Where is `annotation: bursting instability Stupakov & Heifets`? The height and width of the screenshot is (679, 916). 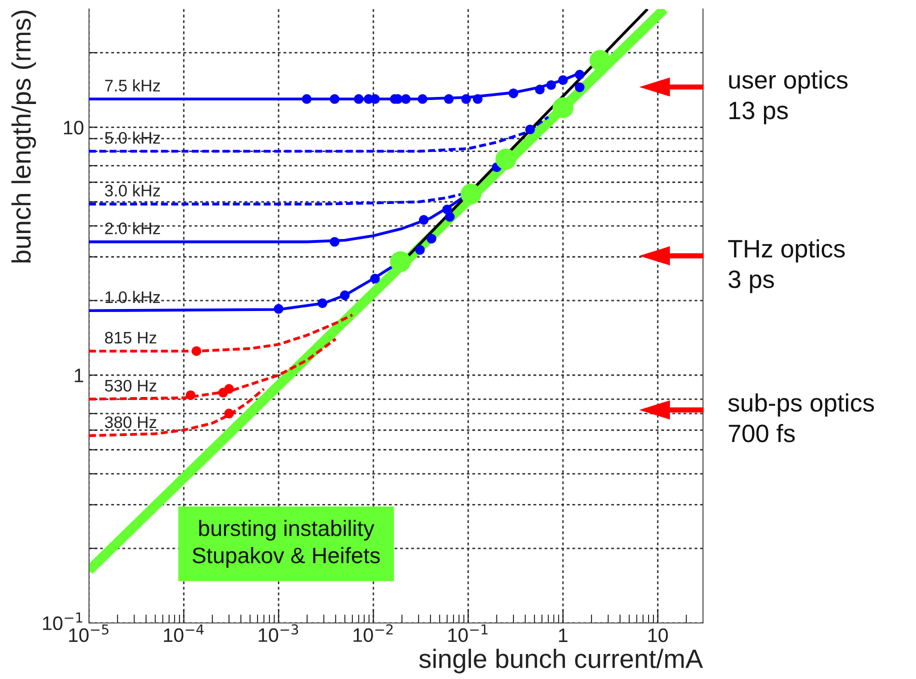
annotation: bursting instability Stupakov & Heifets is located at coordinates (286, 544).